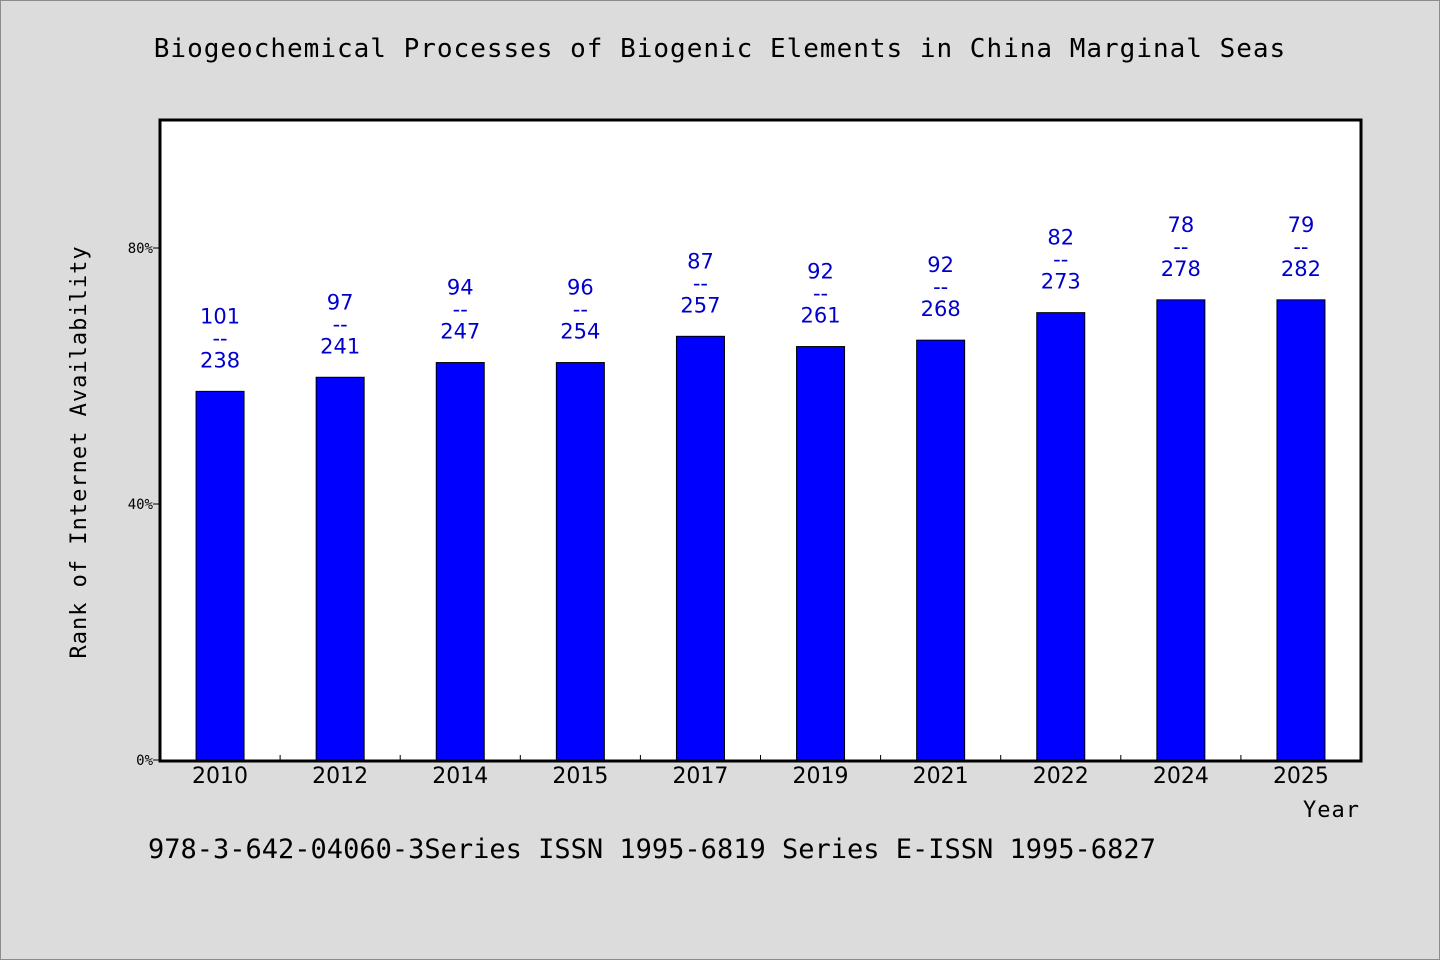 The width and height of the screenshot is (1440, 960). Describe the element at coordinates (1331, 810) in the screenshot. I see `x-axis-title: Year` at that location.